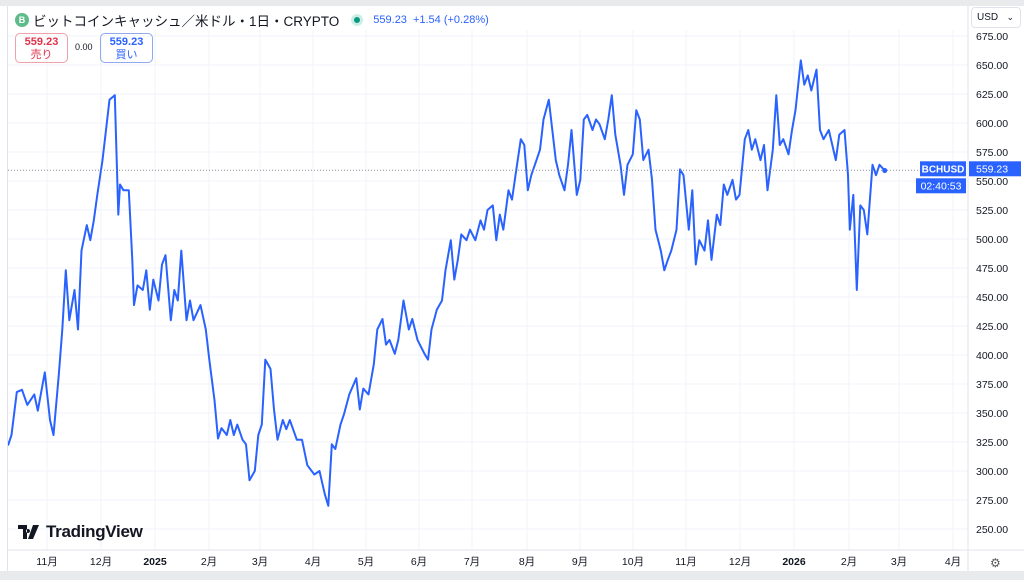 The height and width of the screenshot is (580, 1024). Describe the element at coordinates (995, 563) in the screenshot. I see `settings-icon: ⚙` at that location.